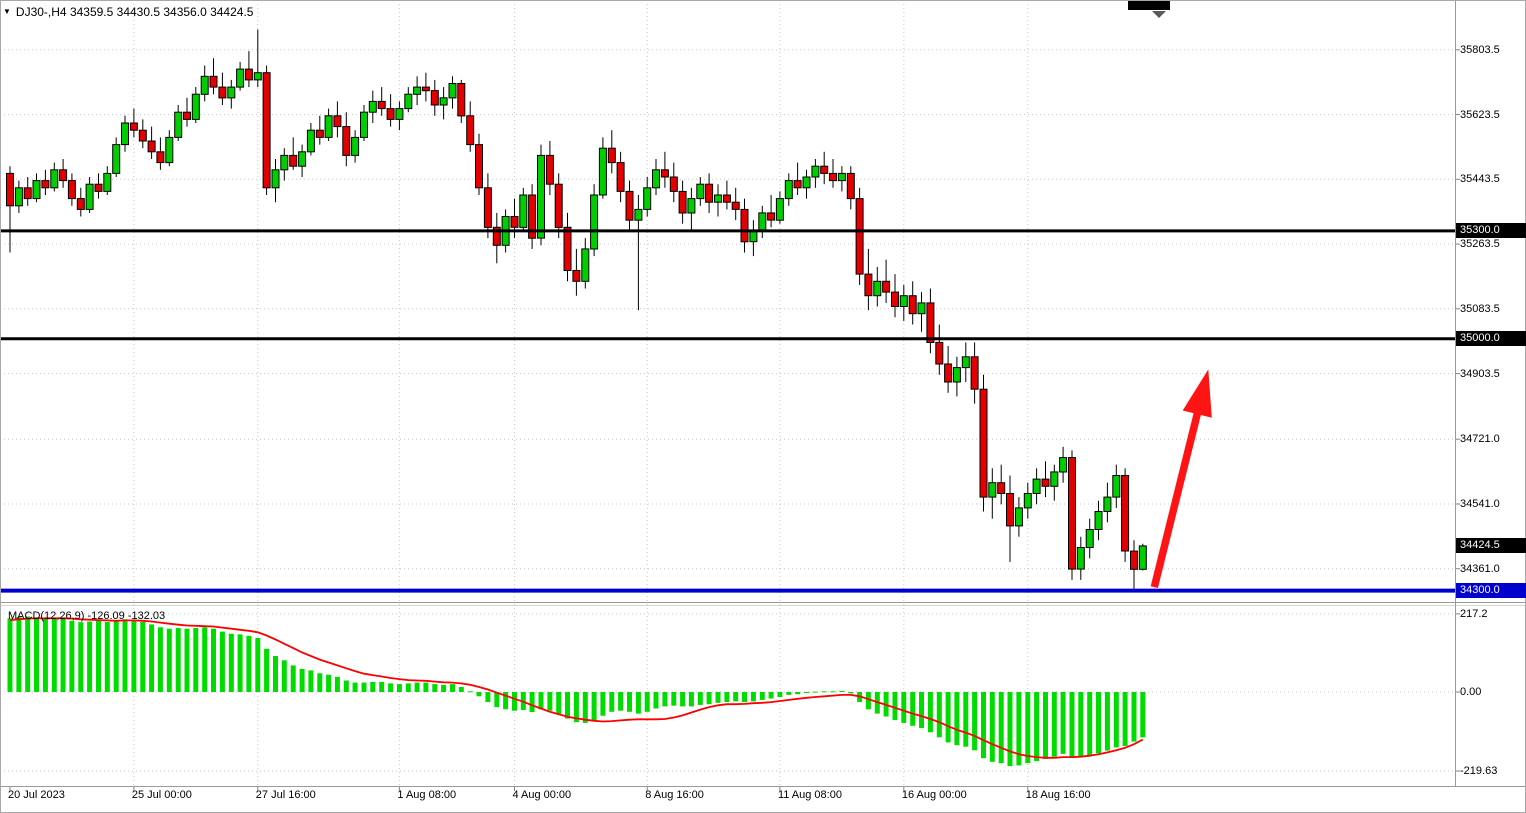 Image resolution: width=1526 pixels, height=813 pixels. I want to click on trend-arrow-shaft, so click(1176, 498).